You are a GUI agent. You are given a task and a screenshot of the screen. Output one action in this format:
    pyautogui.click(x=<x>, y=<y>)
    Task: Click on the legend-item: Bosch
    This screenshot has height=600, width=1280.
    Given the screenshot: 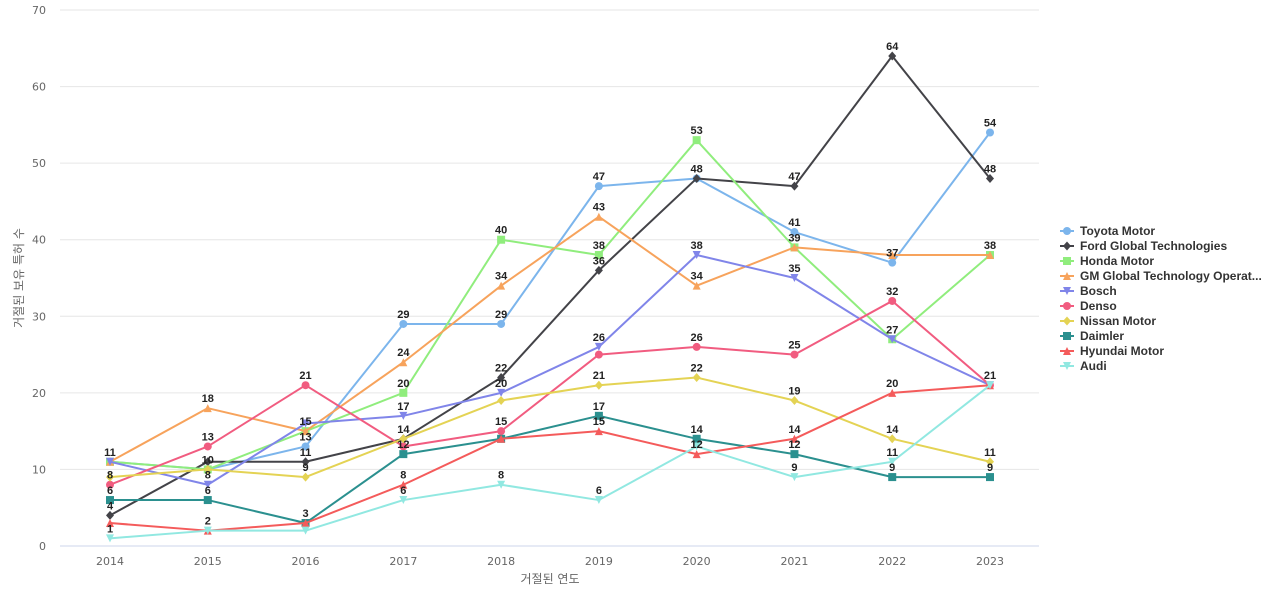 What is the action you would take?
    pyautogui.click(x=1088, y=291)
    